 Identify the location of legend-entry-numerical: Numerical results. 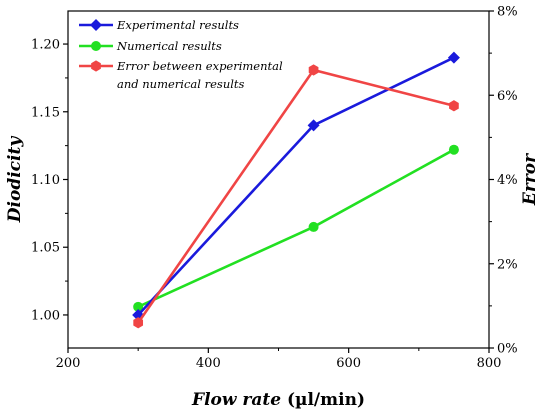
(150, 46).